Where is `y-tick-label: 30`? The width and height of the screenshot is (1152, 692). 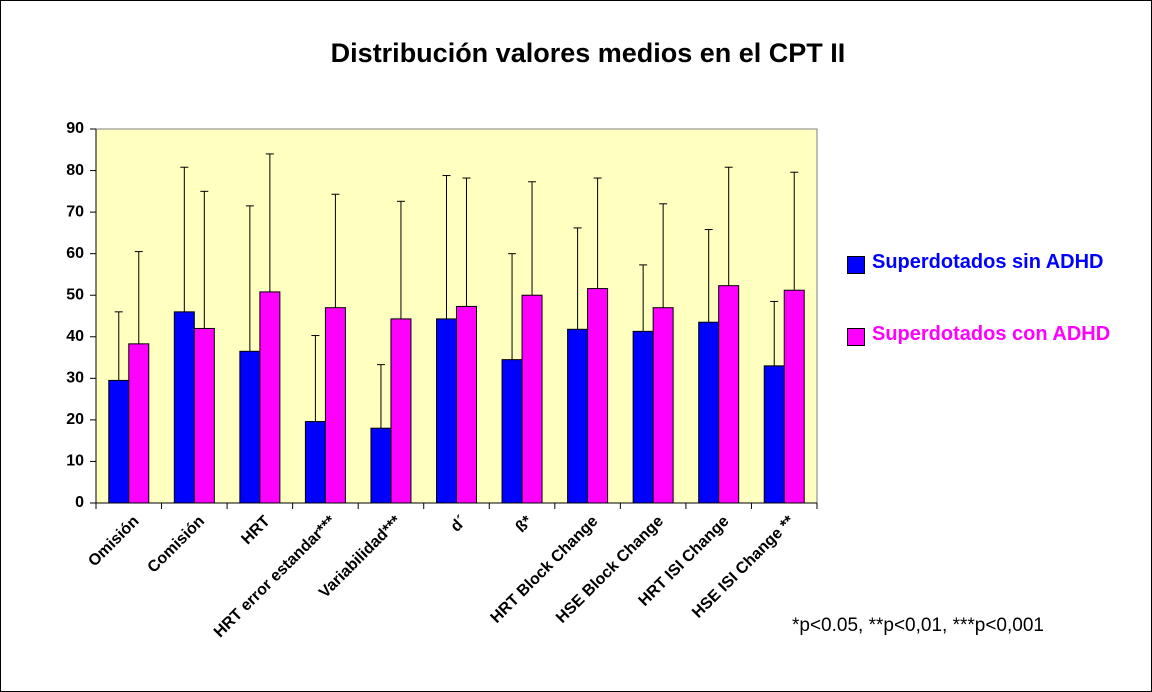 y-tick-label: 30 is located at coordinates (75, 378).